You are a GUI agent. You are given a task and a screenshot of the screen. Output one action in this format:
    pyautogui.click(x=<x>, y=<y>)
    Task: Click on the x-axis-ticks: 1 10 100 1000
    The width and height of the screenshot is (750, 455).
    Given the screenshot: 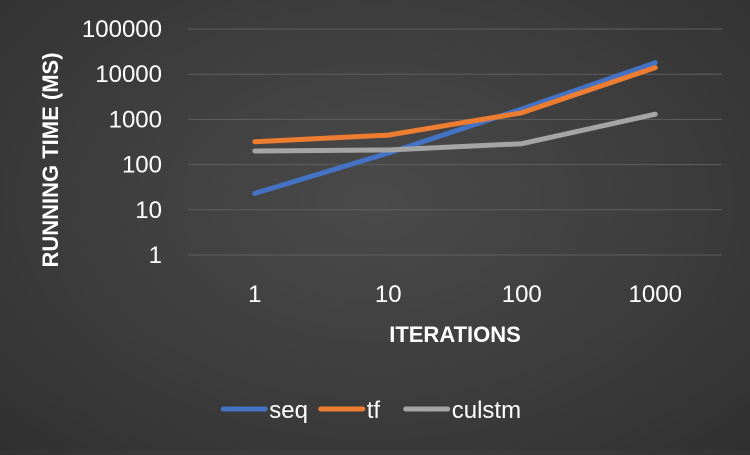 What is the action you would take?
    pyautogui.click(x=465, y=294)
    